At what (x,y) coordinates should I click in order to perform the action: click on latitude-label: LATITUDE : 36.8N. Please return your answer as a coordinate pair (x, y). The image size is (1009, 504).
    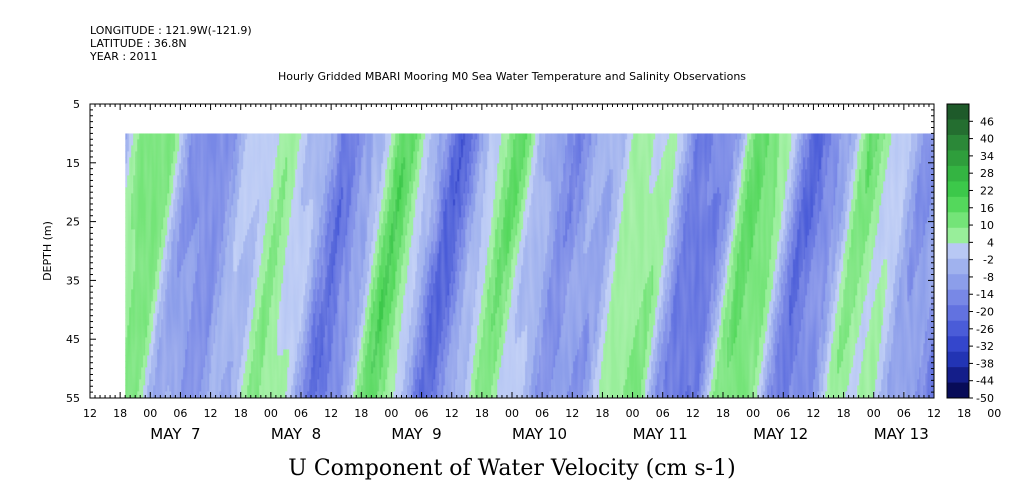
    Looking at the image, I should click on (138, 43).